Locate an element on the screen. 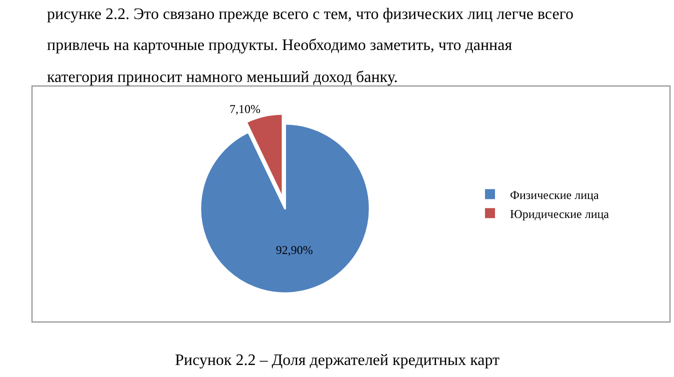  legend-label: Юридические лица is located at coordinates (560, 213).